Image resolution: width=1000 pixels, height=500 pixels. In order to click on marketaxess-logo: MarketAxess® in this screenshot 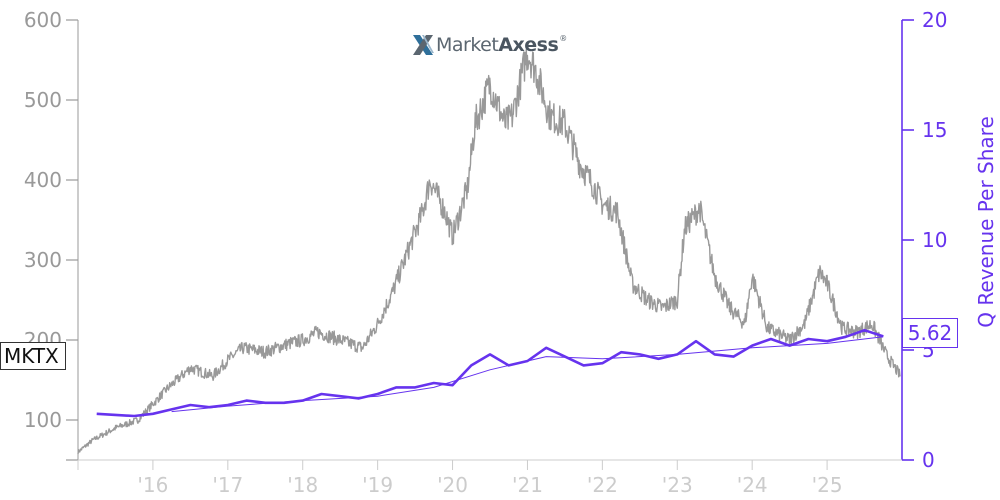, I will do `click(488, 45)`.